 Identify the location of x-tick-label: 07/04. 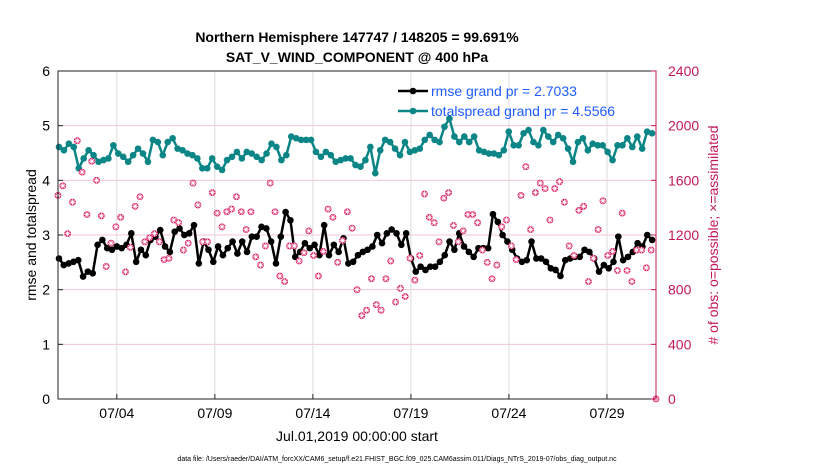
(116, 413).